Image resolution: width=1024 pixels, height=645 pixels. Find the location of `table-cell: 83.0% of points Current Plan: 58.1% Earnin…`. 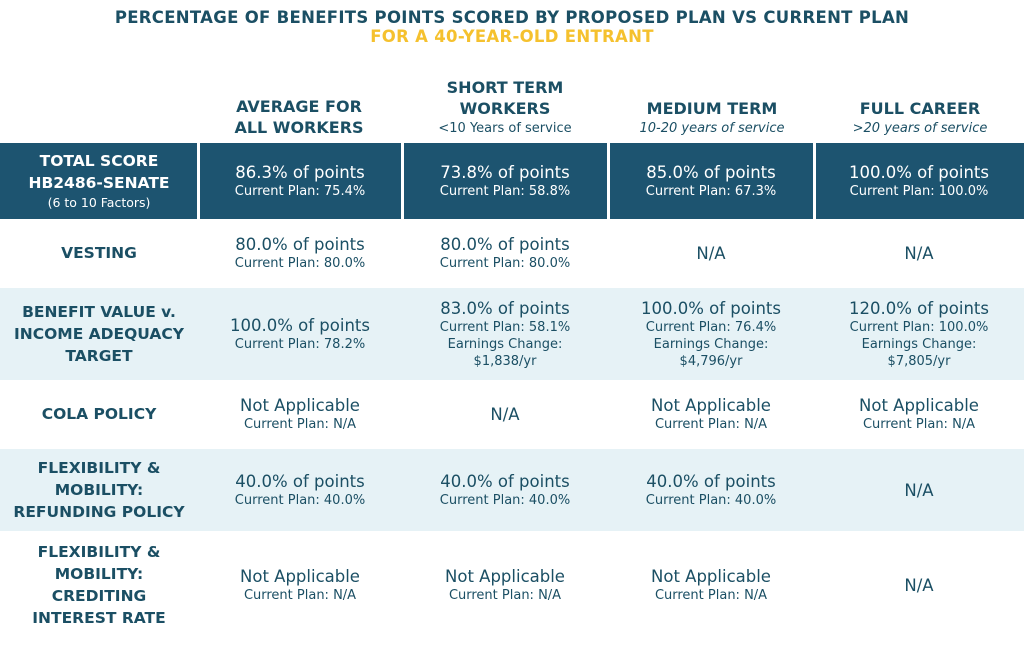

table-cell: 83.0% of points Current Plan: 58.1% Earnin… is located at coordinates (505, 334).